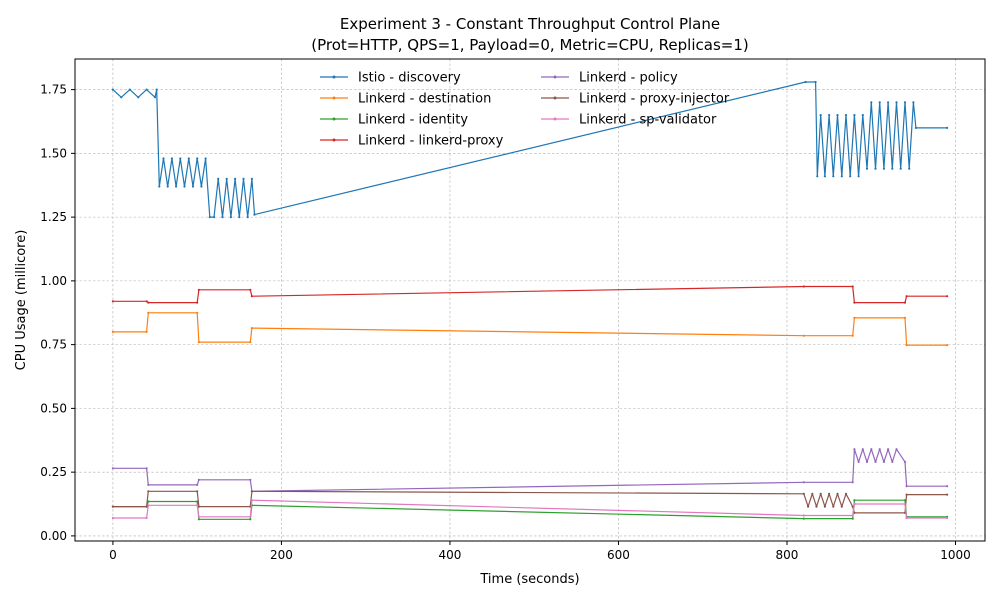 This screenshot has width=1000, height=600. What do you see at coordinates (53, 536) in the screenshot?
I see `y-tick-label: 0.00` at bounding box center [53, 536].